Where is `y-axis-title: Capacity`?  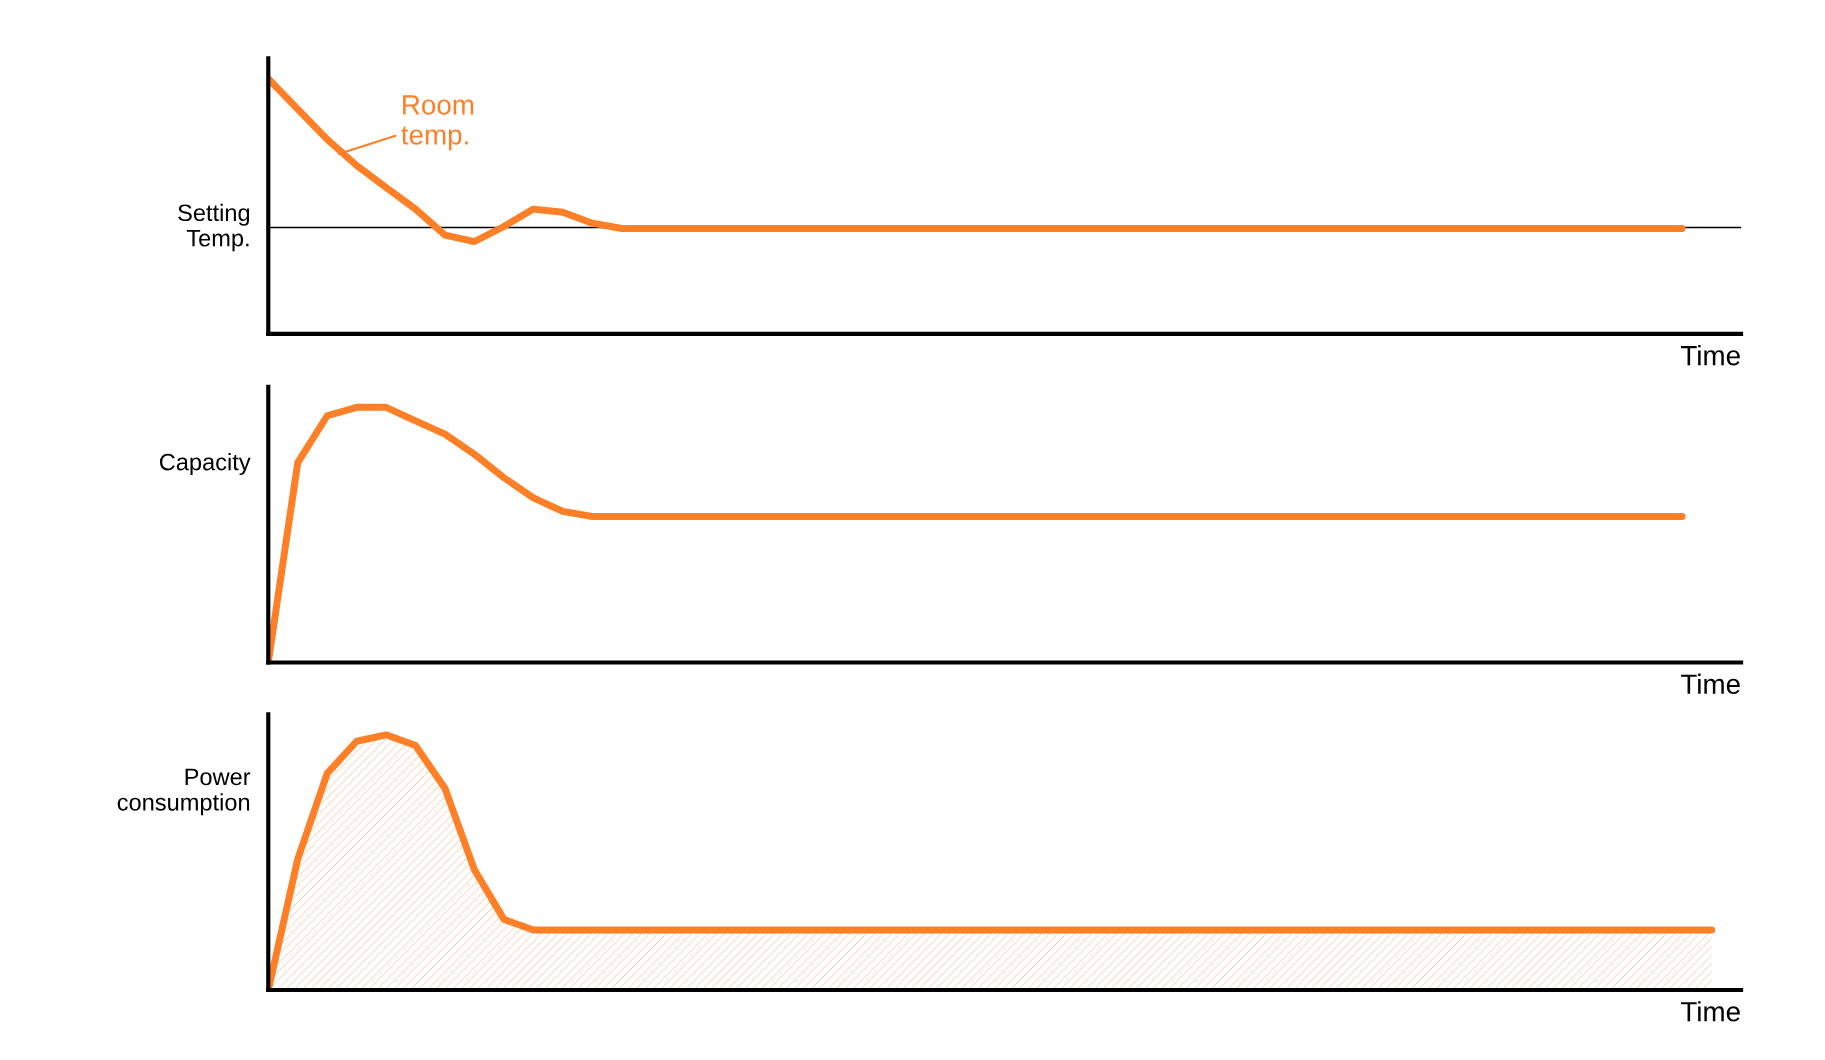
y-axis-title: Capacity is located at coordinates (205, 464).